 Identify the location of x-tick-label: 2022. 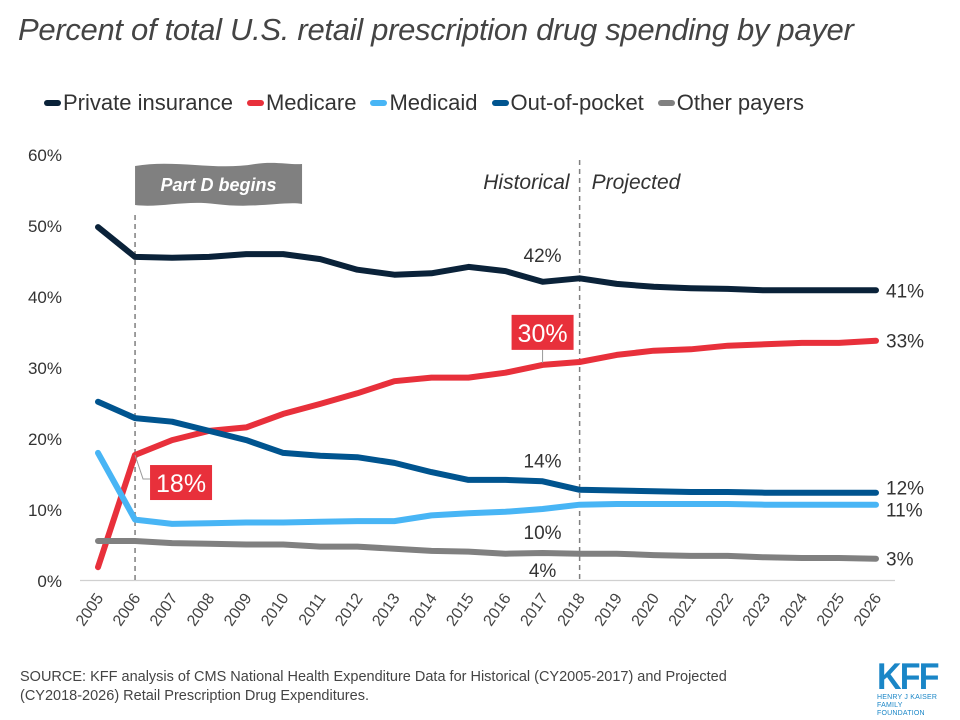
(720, 609).